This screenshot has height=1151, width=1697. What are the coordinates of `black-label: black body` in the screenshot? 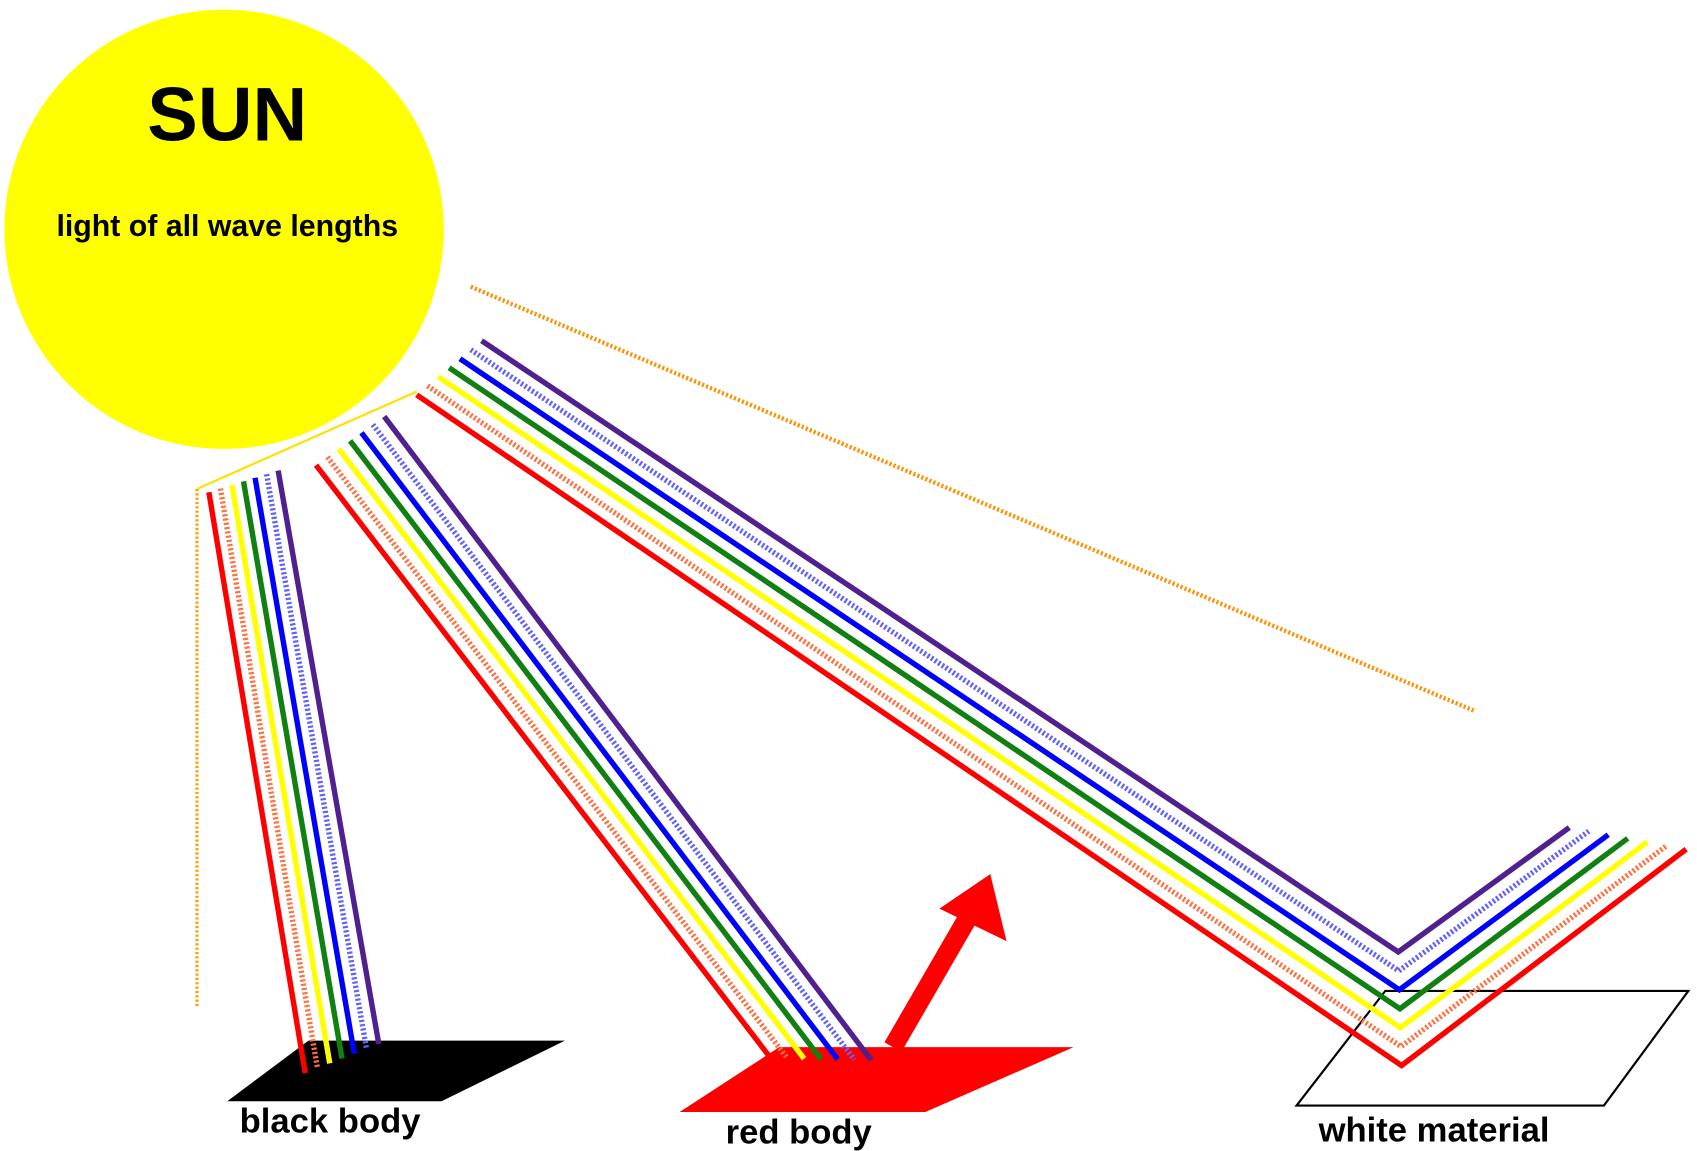 It's located at (331, 1122).